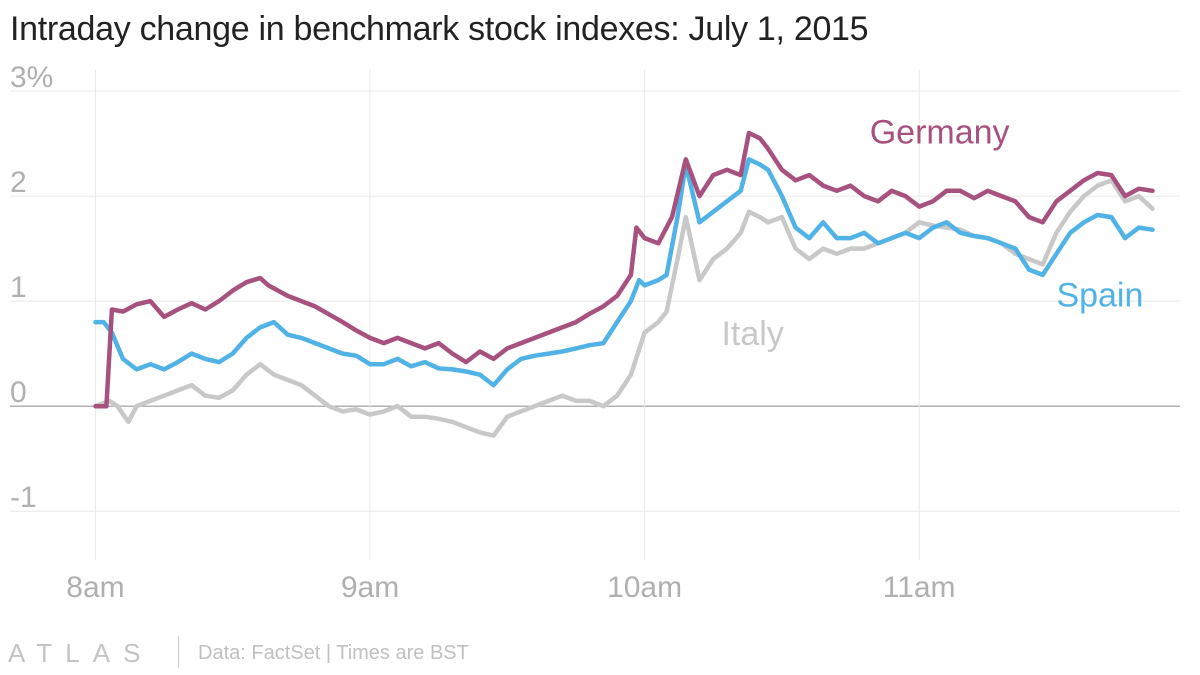  I want to click on x-tick-label: 9am, so click(370, 587).